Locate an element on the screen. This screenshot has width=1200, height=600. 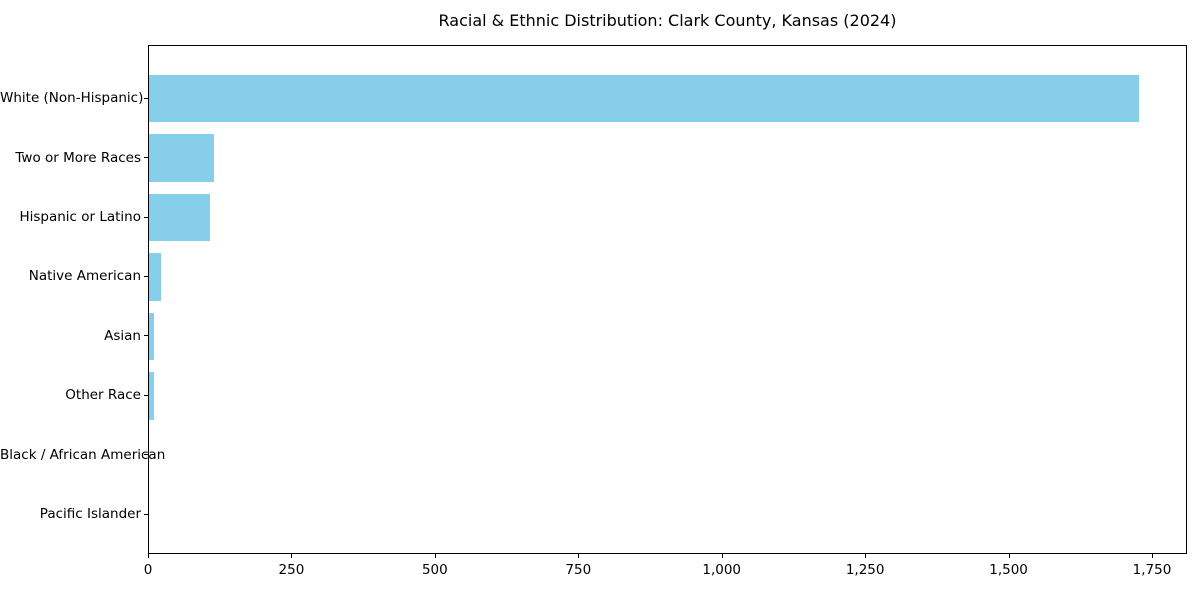
y-tick-label: Hispanic or Latino is located at coordinates (80, 217).